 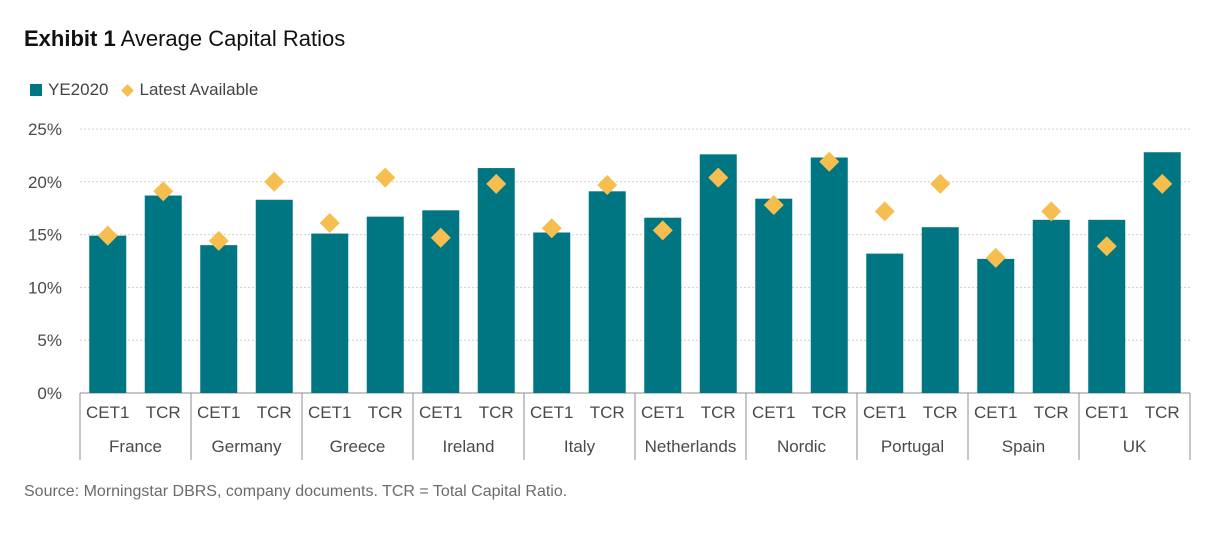 I want to click on x-group-label: Spain, so click(x=1023, y=446).